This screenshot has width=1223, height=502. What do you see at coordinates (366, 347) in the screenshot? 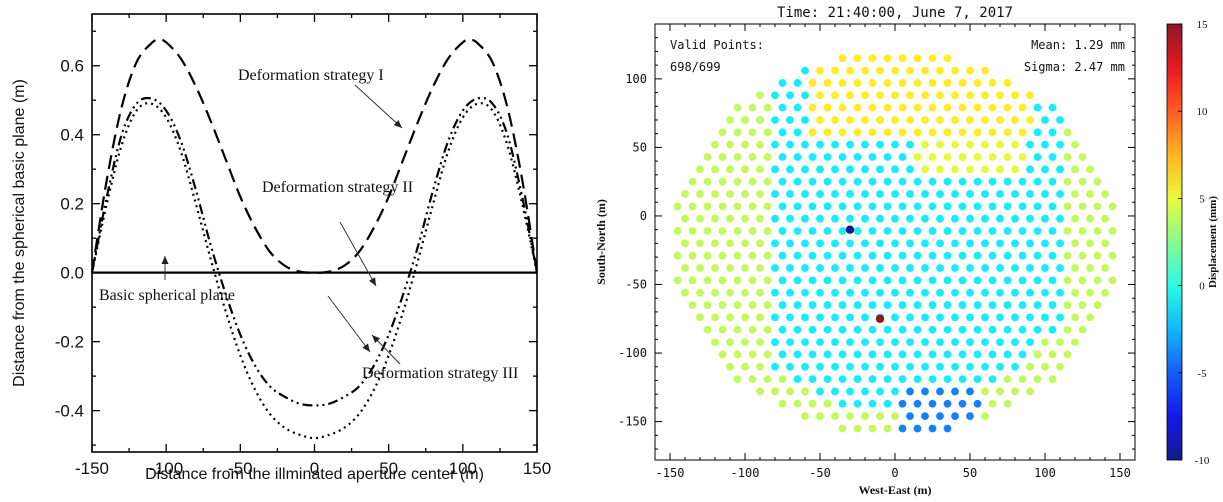
I see `annotation-arrowhead` at bounding box center [366, 347].